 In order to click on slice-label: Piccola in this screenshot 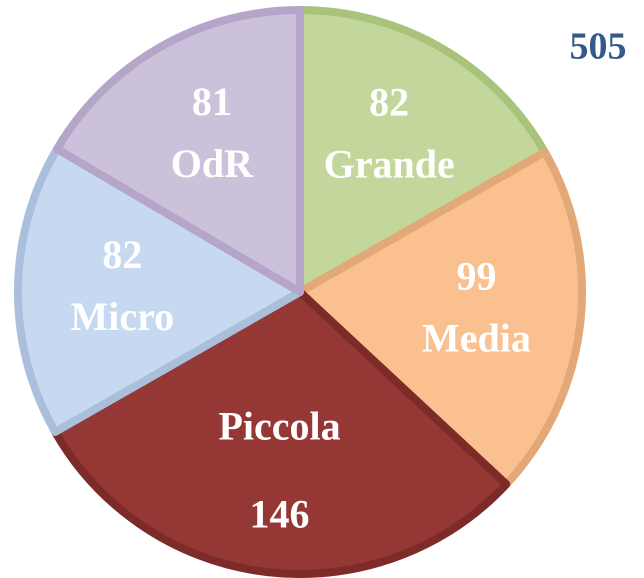, I will do `click(279, 426)`.